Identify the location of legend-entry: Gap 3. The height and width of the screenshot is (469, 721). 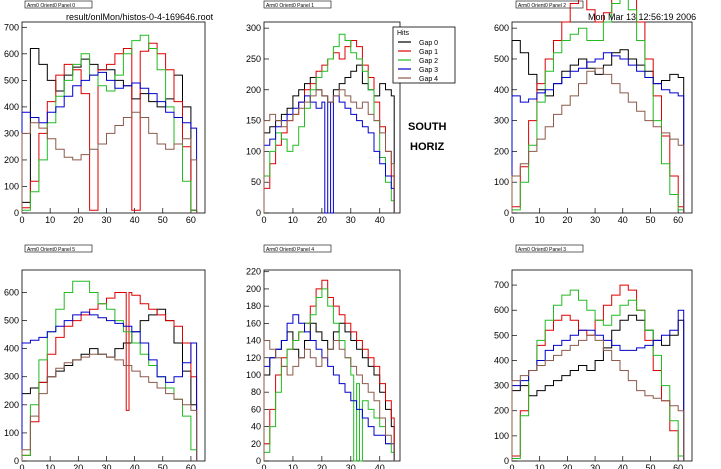
(428, 70).